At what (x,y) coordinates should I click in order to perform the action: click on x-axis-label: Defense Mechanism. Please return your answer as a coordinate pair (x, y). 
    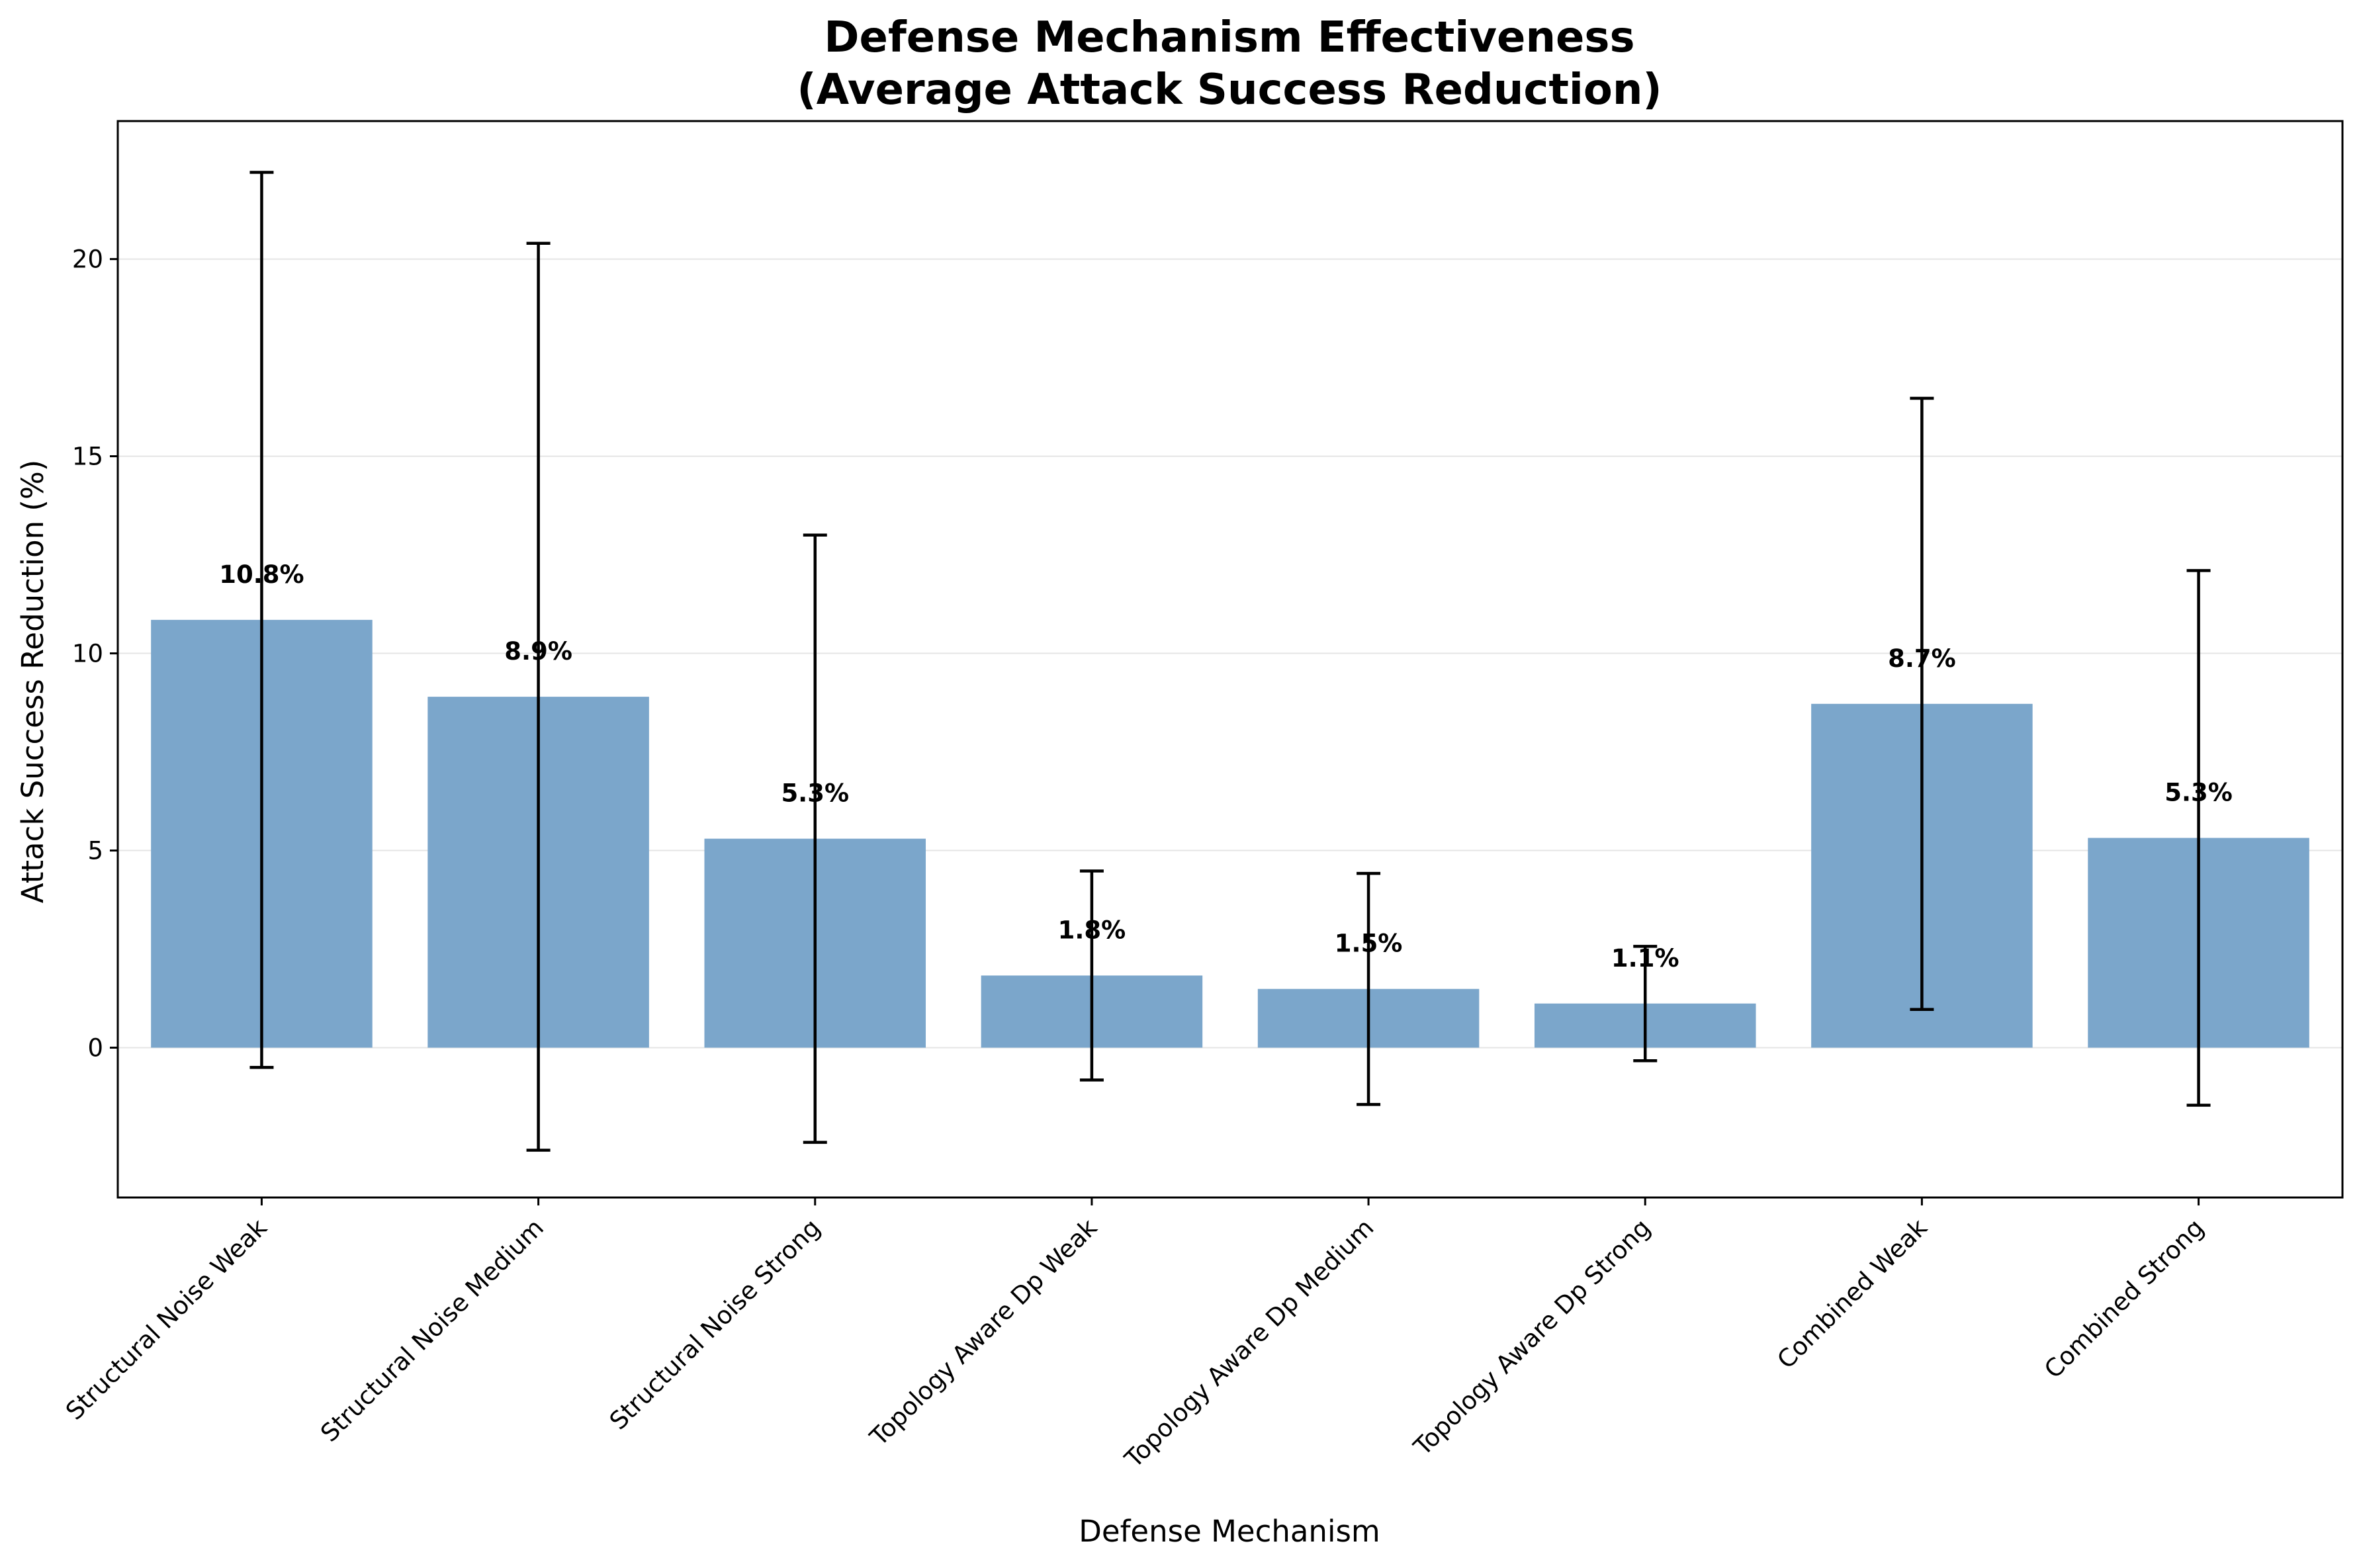
    Looking at the image, I should click on (1229, 1531).